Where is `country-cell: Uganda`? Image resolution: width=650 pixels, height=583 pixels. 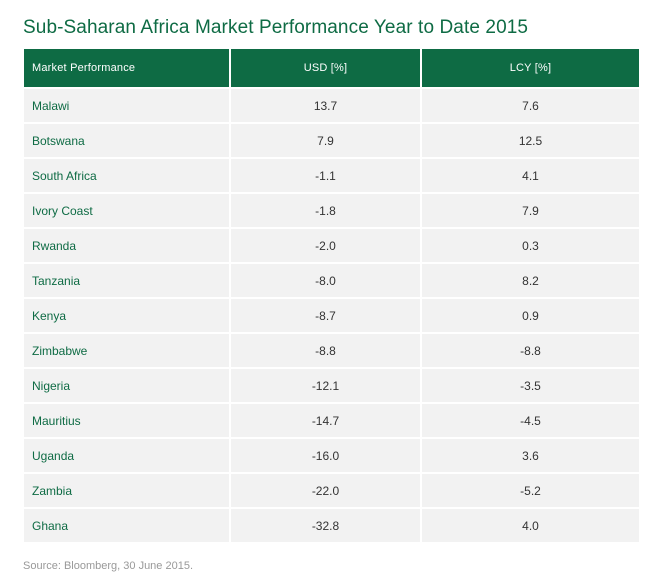
country-cell: Uganda is located at coordinates (126, 455).